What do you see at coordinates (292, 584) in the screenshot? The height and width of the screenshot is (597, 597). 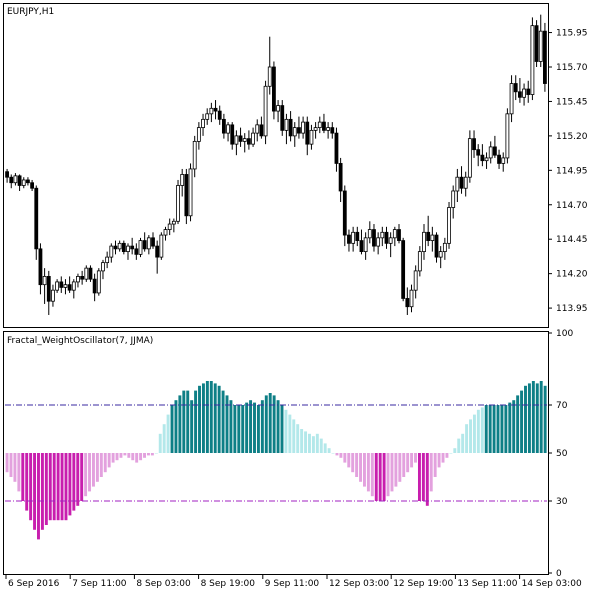 I see `time-tick-label: 9 Sep 11:00` at bounding box center [292, 584].